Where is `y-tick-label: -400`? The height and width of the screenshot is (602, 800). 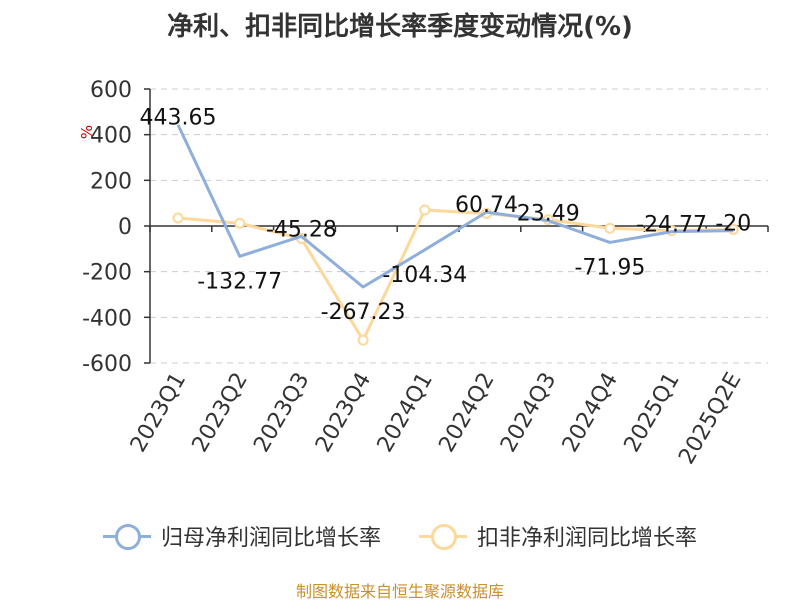 y-tick-label: -400 is located at coordinates (107, 318).